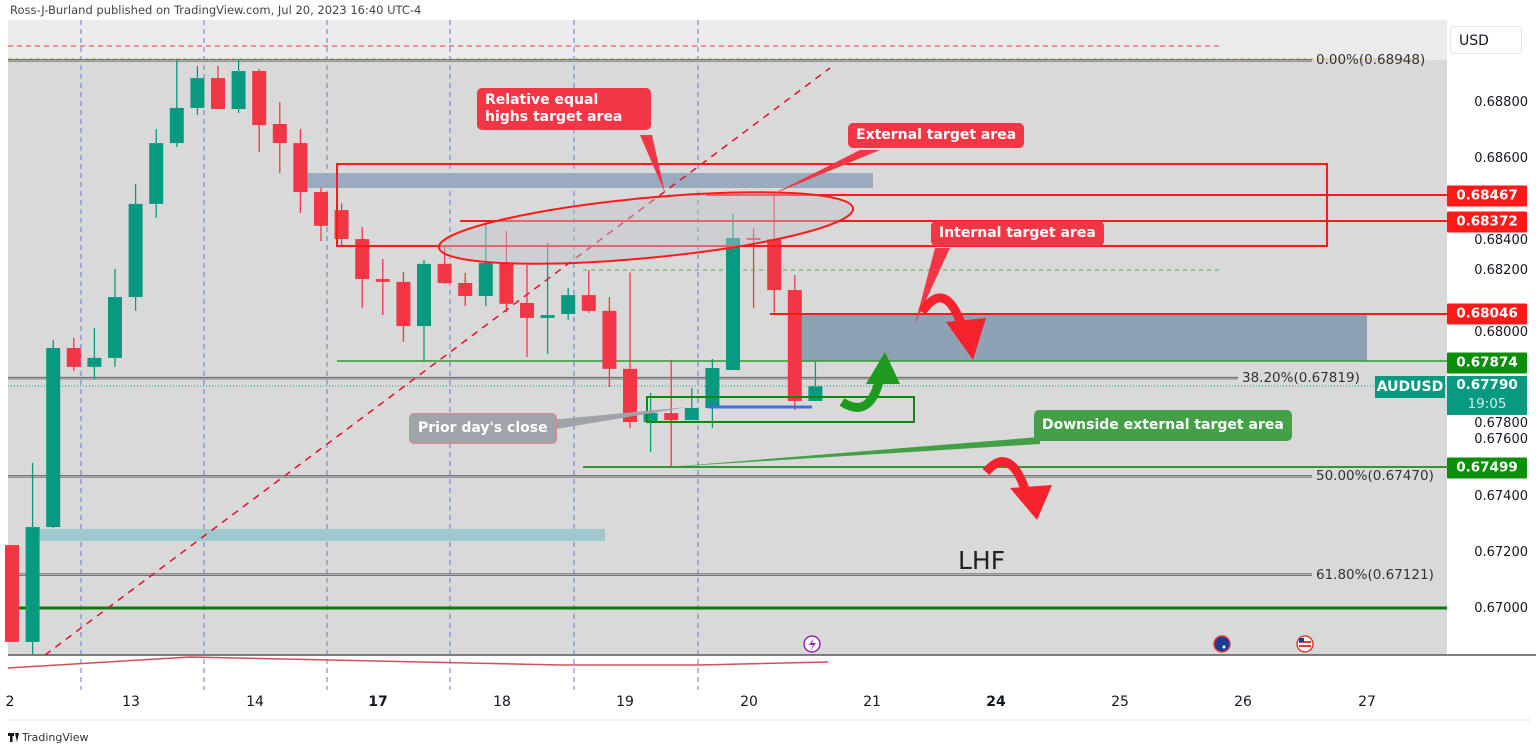  I want to click on us-flag-icon, so click(1305, 644).